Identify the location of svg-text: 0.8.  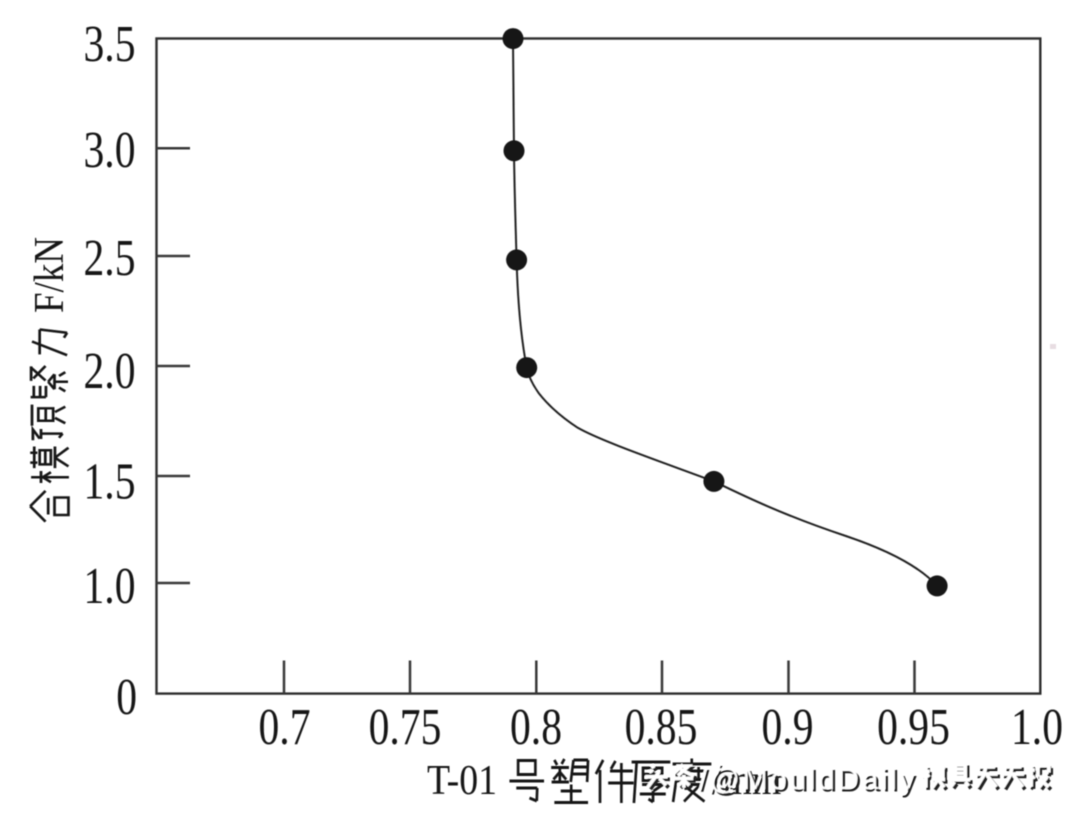
(536, 727).